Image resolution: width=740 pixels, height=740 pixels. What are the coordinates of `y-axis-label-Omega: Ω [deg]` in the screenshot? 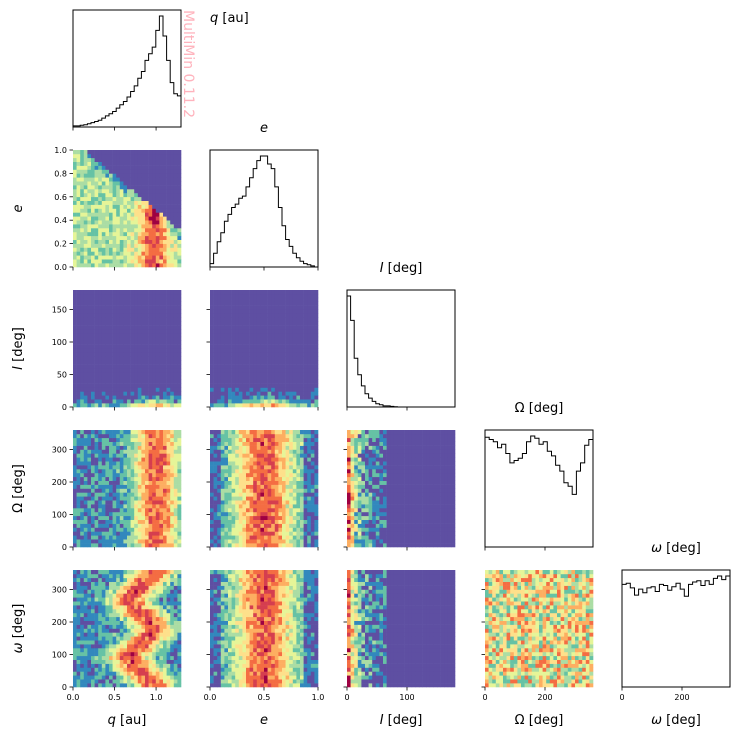 It's located at (18, 488).